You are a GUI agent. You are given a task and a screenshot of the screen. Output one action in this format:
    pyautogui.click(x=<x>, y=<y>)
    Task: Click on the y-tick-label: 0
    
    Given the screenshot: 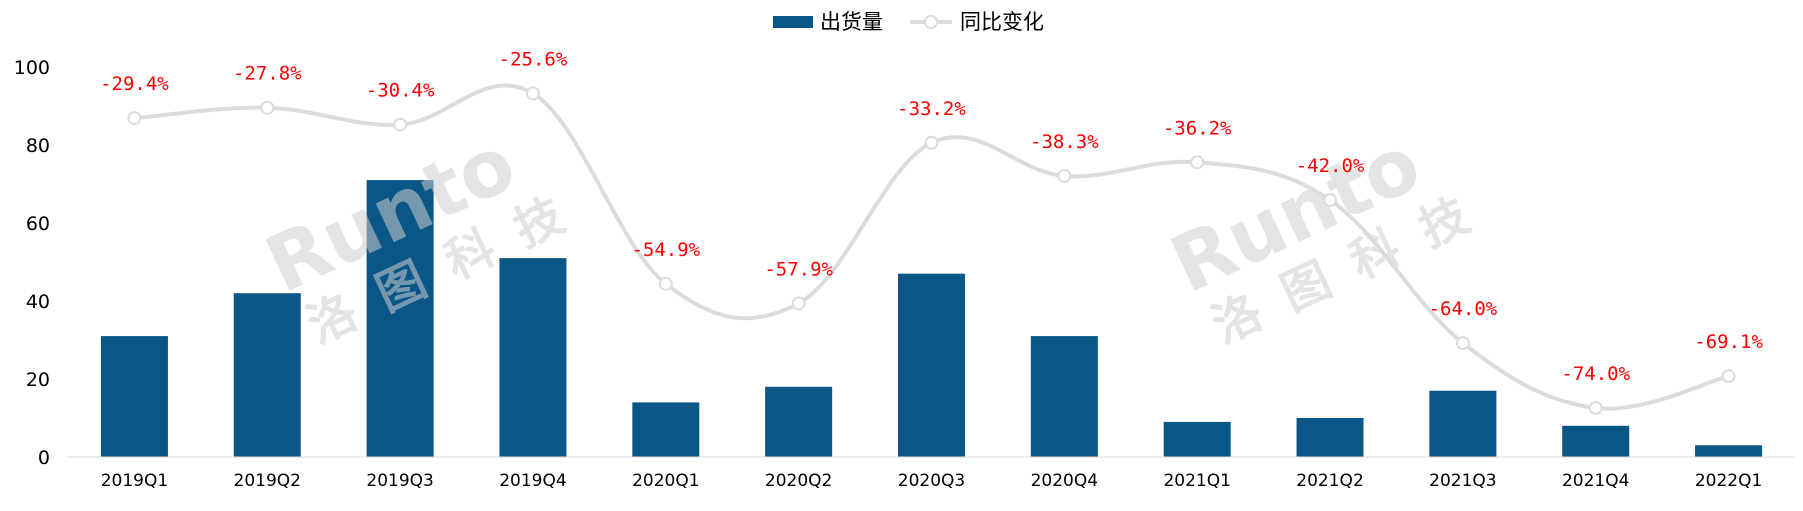 What is the action you would take?
    pyautogui.click(x=44, y=458)
    